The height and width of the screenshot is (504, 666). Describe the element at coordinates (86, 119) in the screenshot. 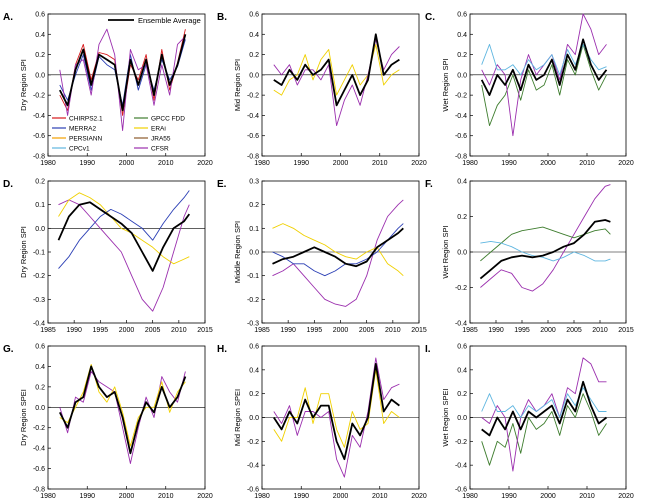

I see `legend-label: CHIRPS2.1` at that location.